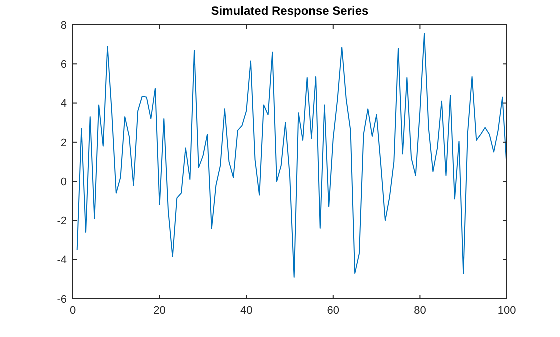  What do you see at coordinates (63, 64) in the screenshot?
I see `y-tick-label: 6` at bounding box center [63, 64].